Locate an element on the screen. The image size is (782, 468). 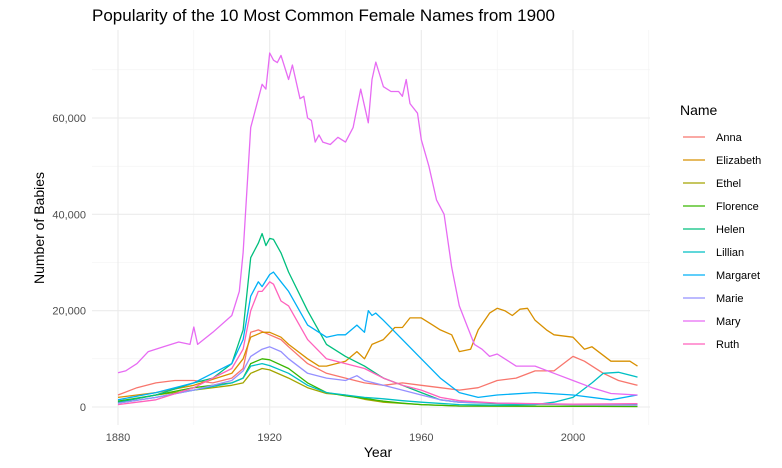
y-axis-label: Number of Babies is located at coordinates (39, 228).